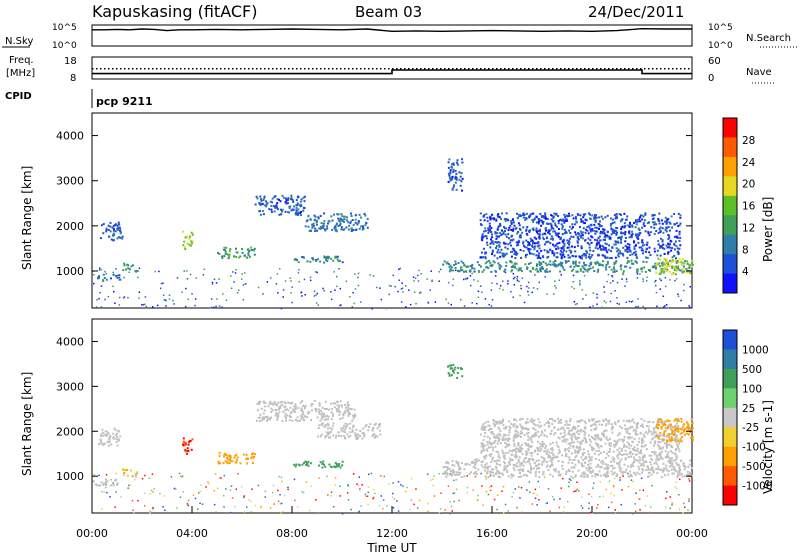 The width and height of the screenshot is (800, 554). Describe the element at coordinates (492, 533) in the screenshot. I see `x-tick-label: 16:00` at that location.